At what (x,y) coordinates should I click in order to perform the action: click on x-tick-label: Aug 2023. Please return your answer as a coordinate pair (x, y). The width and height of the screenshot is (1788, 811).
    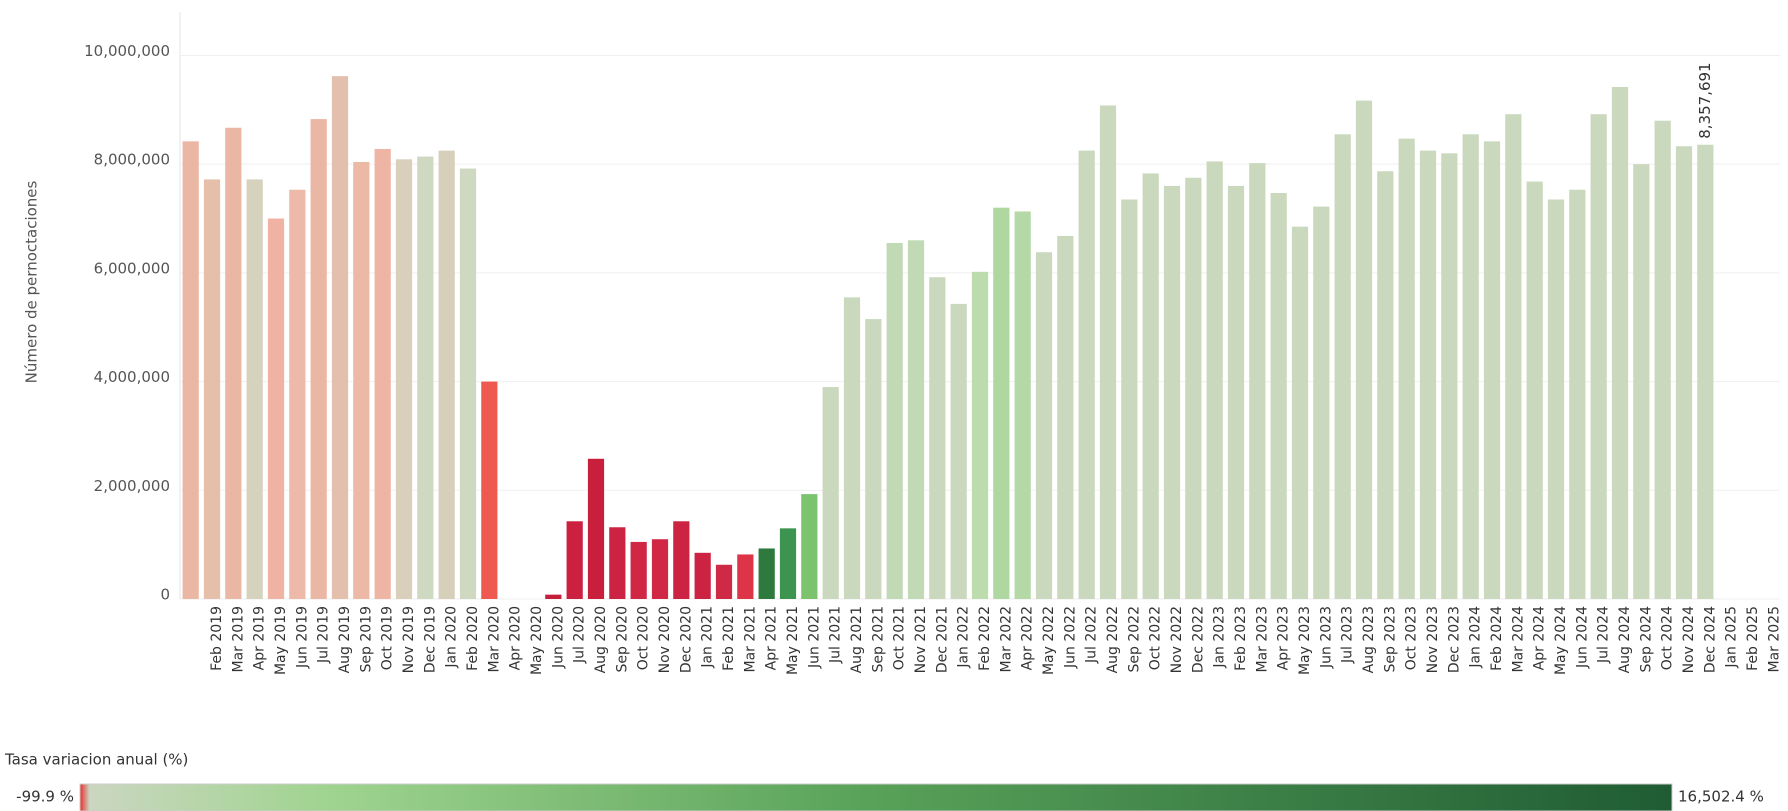
    Looking at the image, I should click on (1369, 639).